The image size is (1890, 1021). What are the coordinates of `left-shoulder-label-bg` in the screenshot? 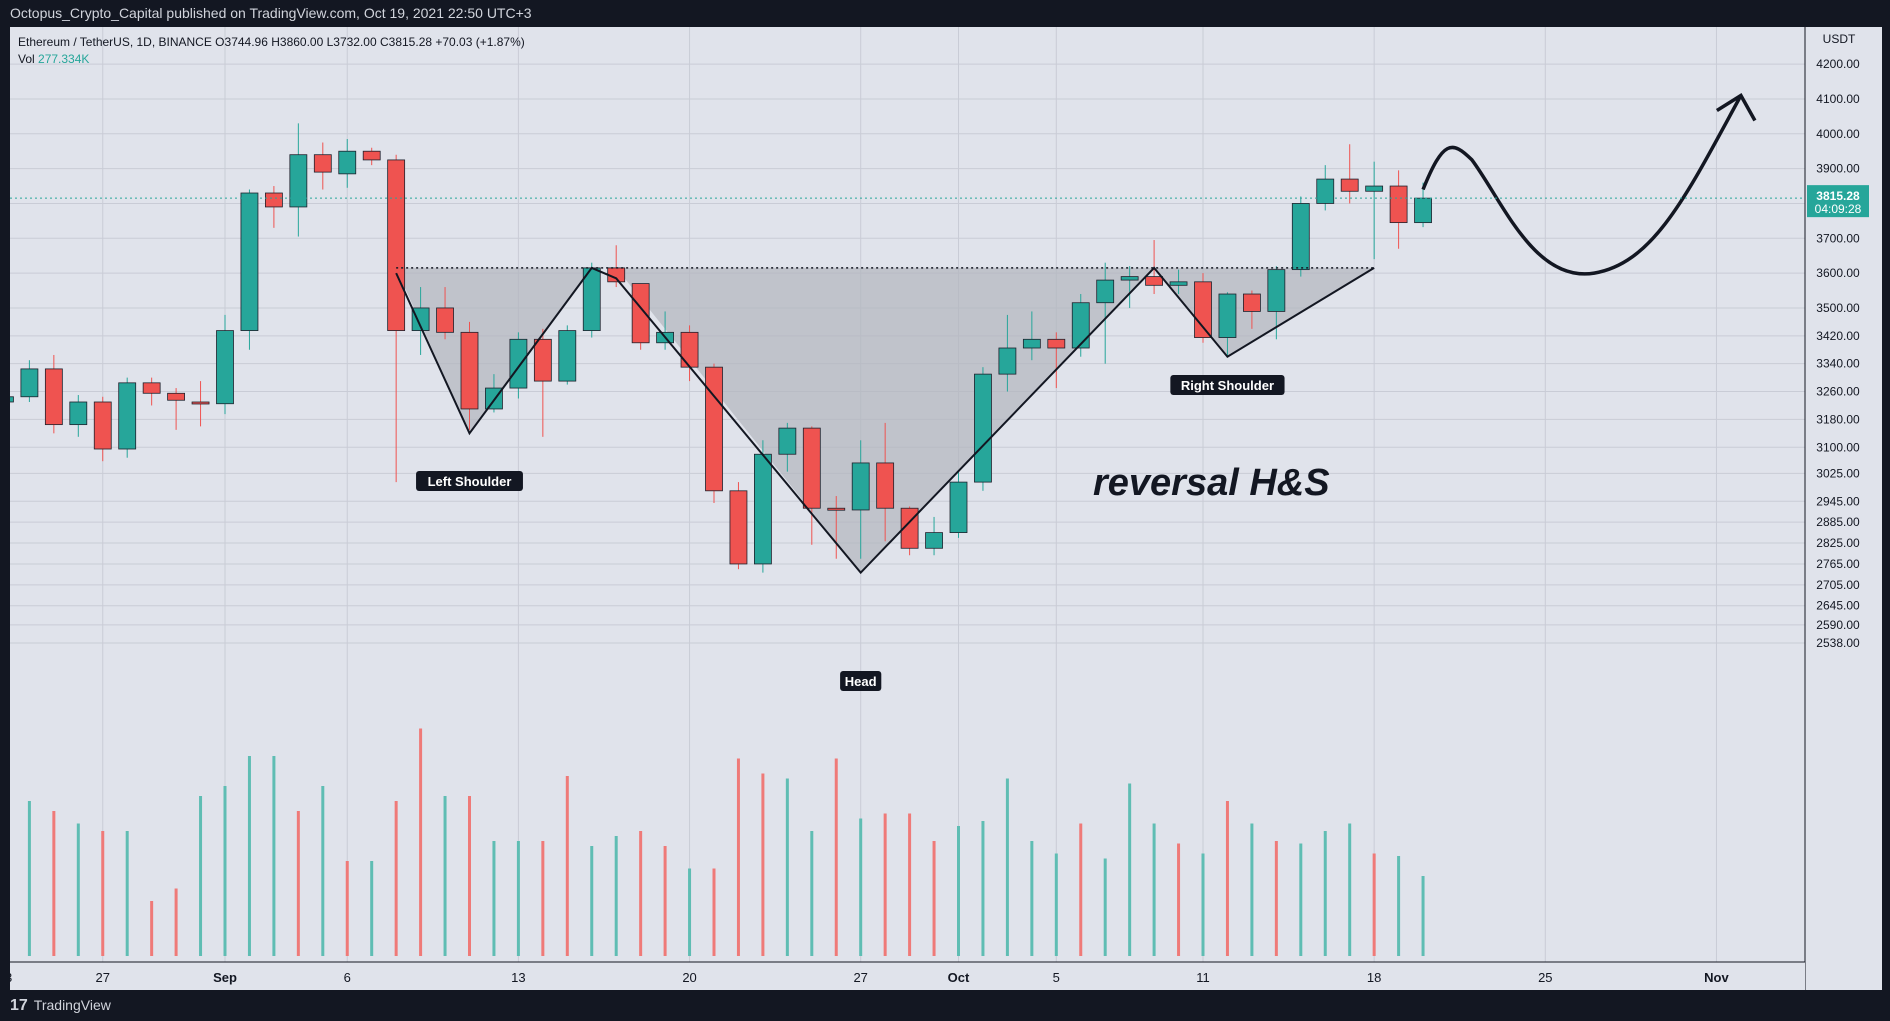 It's located at (469, 481).